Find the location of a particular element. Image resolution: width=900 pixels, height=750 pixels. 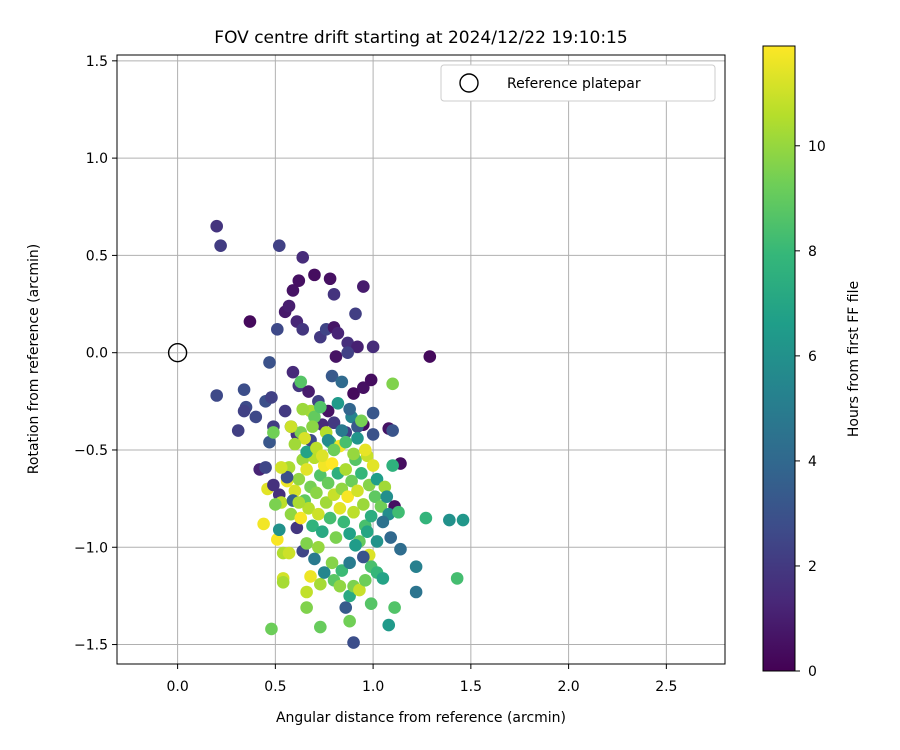

y-tick-label: −1.5 is located at coordinates (91, 646).